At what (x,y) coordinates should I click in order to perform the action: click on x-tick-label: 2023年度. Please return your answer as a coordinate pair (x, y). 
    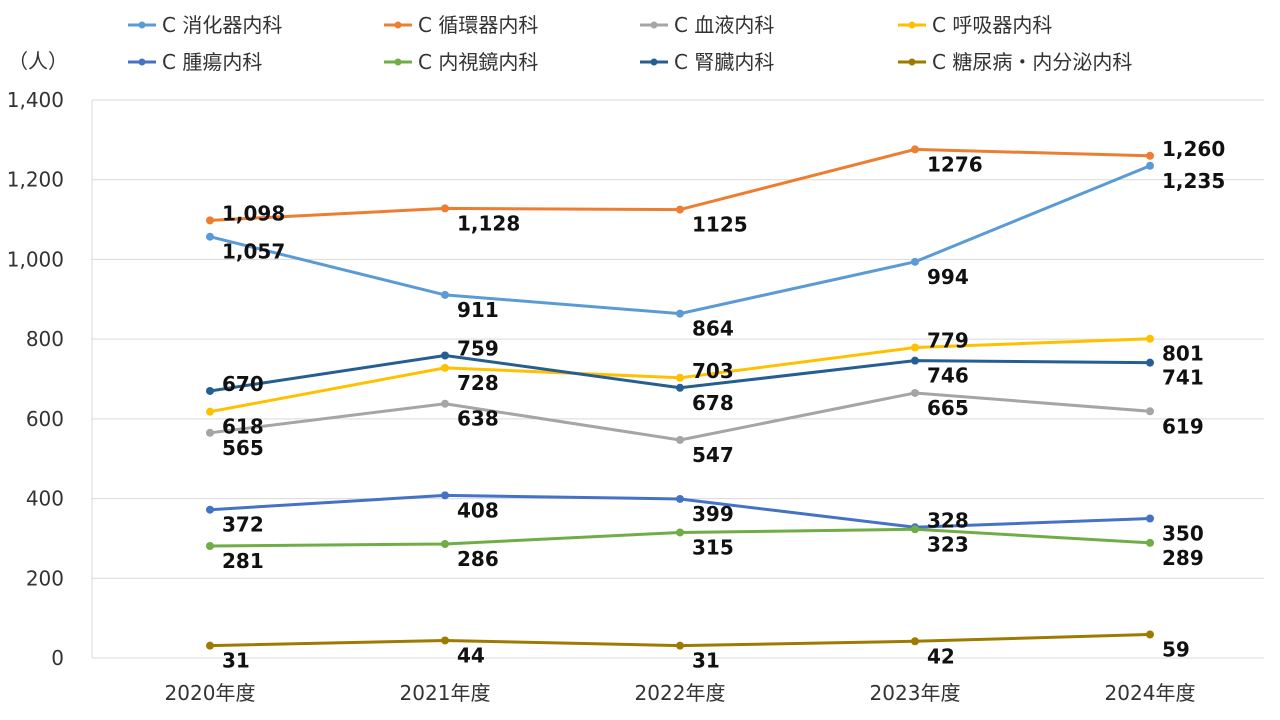
    Looking at the image, I should click on (915, 693).